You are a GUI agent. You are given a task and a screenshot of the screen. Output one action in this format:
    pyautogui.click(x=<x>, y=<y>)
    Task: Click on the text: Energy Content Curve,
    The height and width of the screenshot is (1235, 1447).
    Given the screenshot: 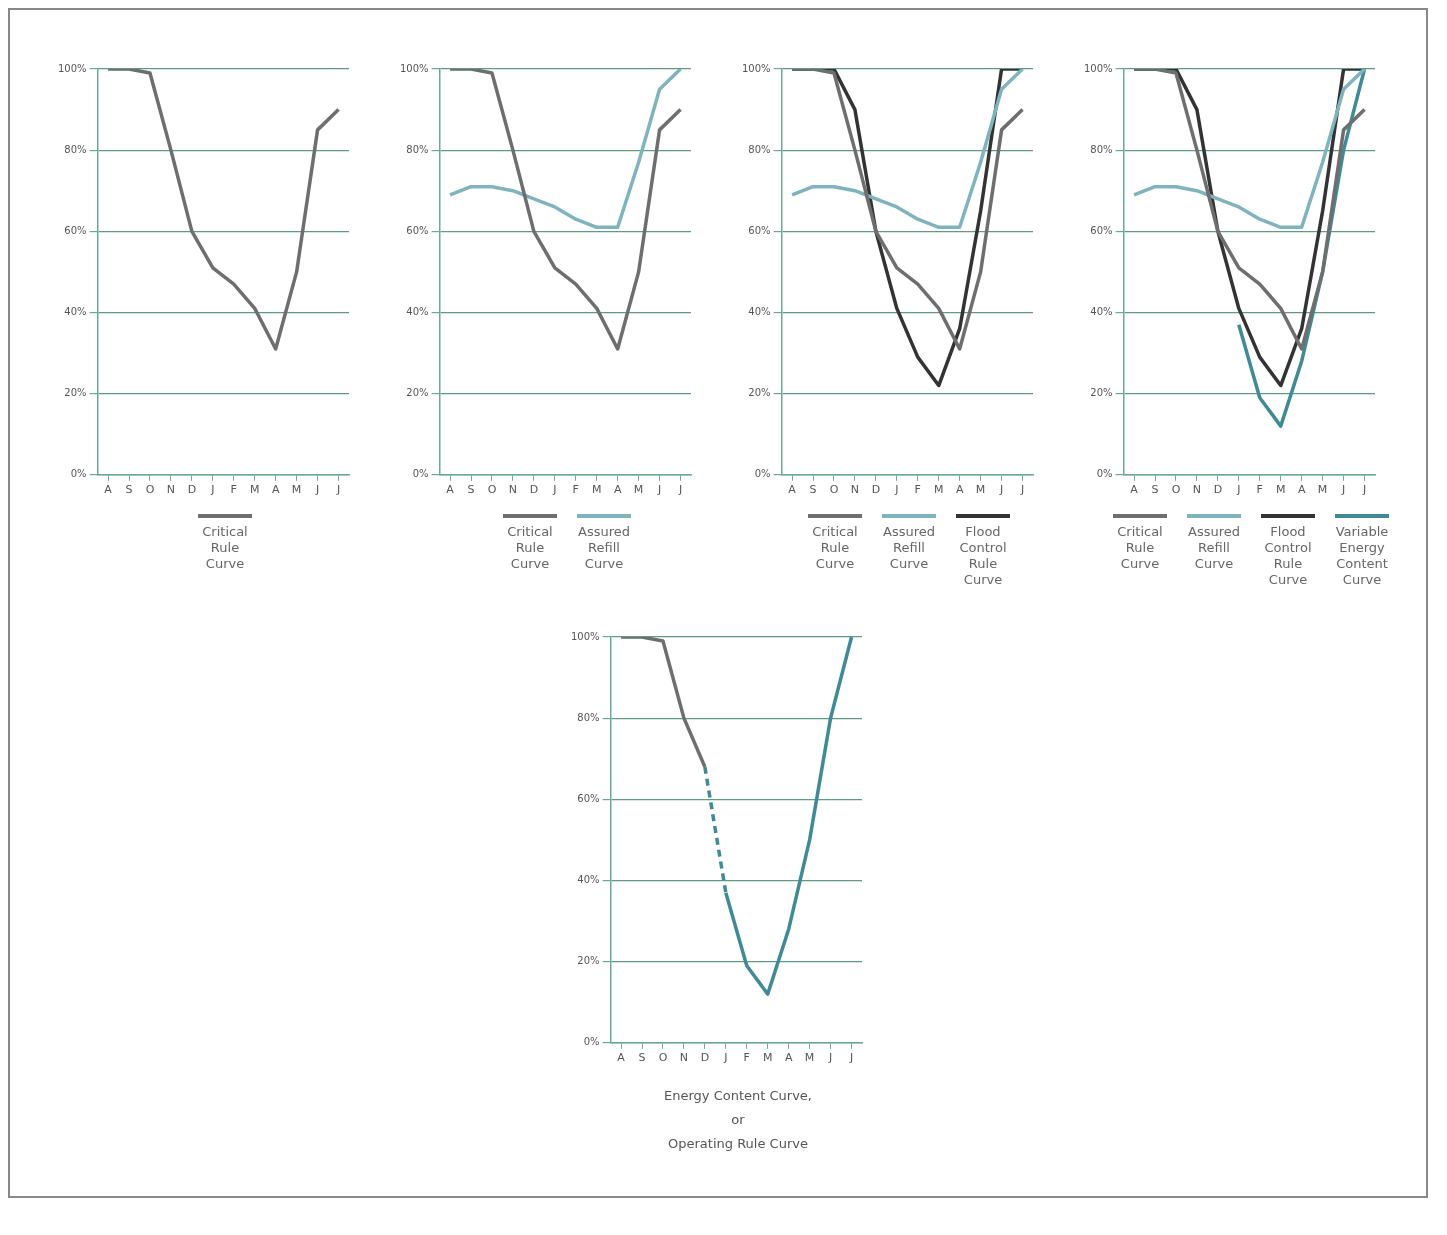 What is the action you would take?
    pyautogui.click(x=738, y=1096)
    